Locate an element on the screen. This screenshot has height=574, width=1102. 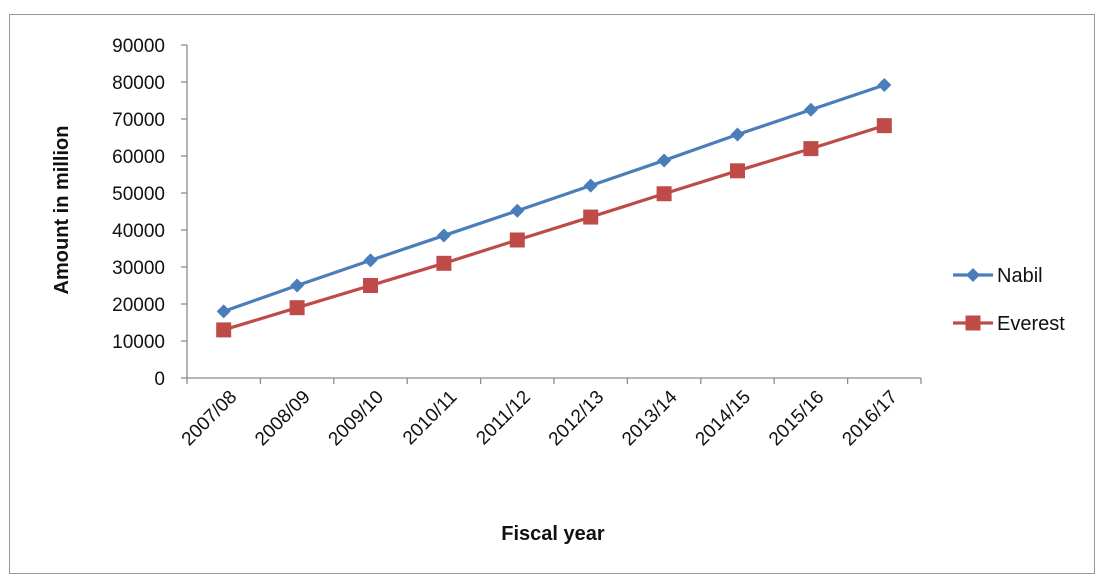
y-tick-label: 80000 is located at coordinates (138, 83).